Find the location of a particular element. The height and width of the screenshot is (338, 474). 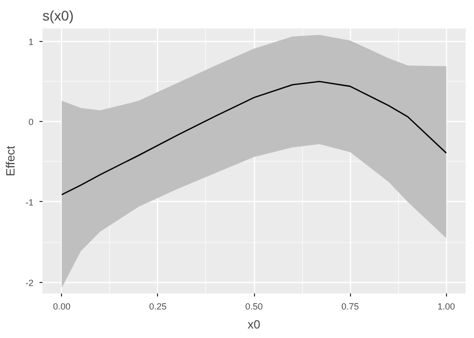

y-axis-title: Effect is located at coordinates (11, 160).